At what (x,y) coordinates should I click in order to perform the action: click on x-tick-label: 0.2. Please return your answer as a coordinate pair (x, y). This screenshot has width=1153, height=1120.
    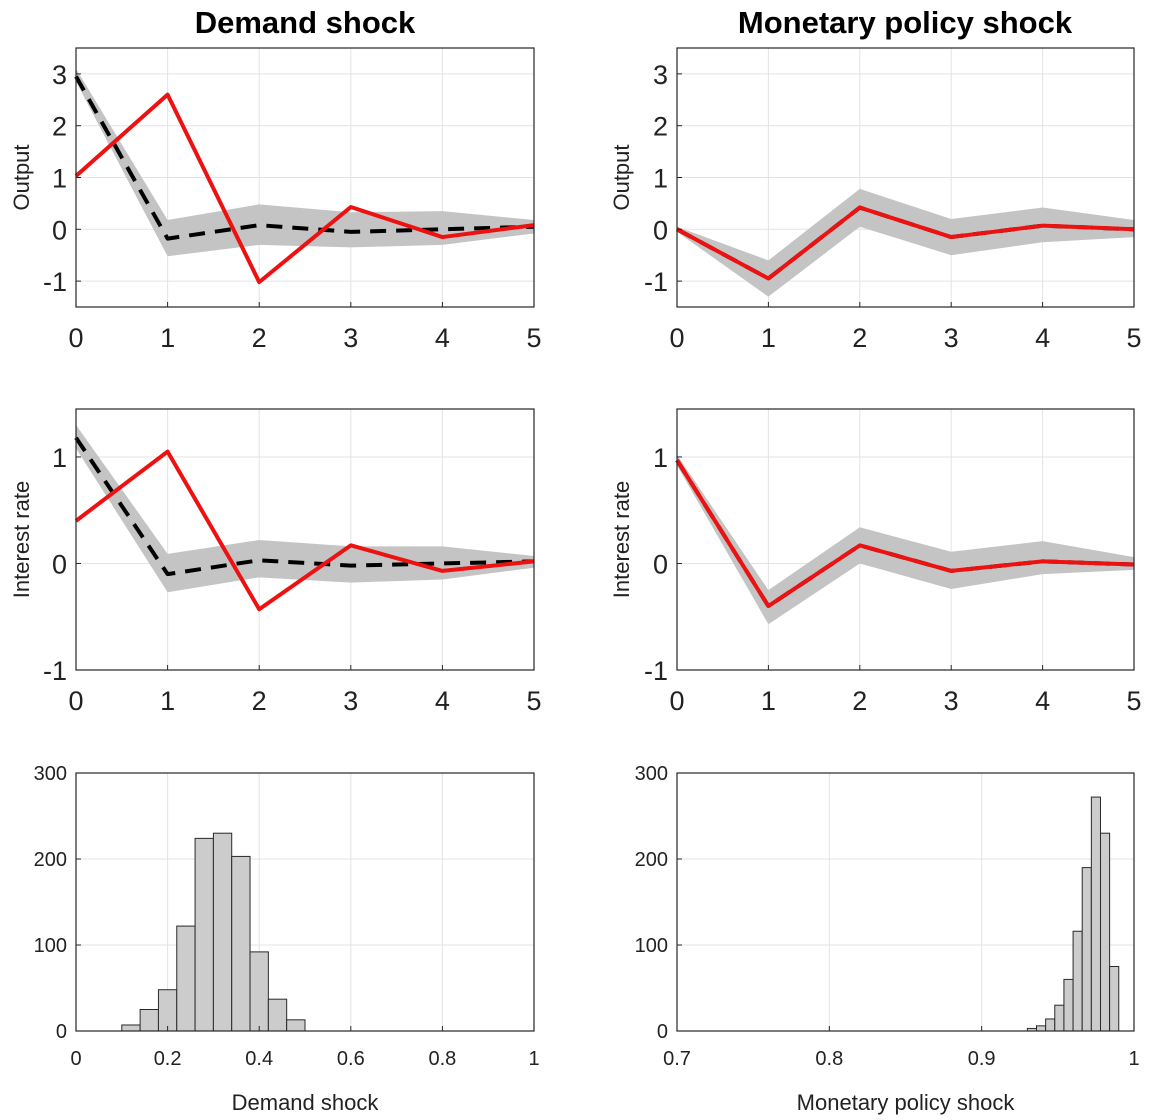
    Looking at the image, I should click on (168, 1059).